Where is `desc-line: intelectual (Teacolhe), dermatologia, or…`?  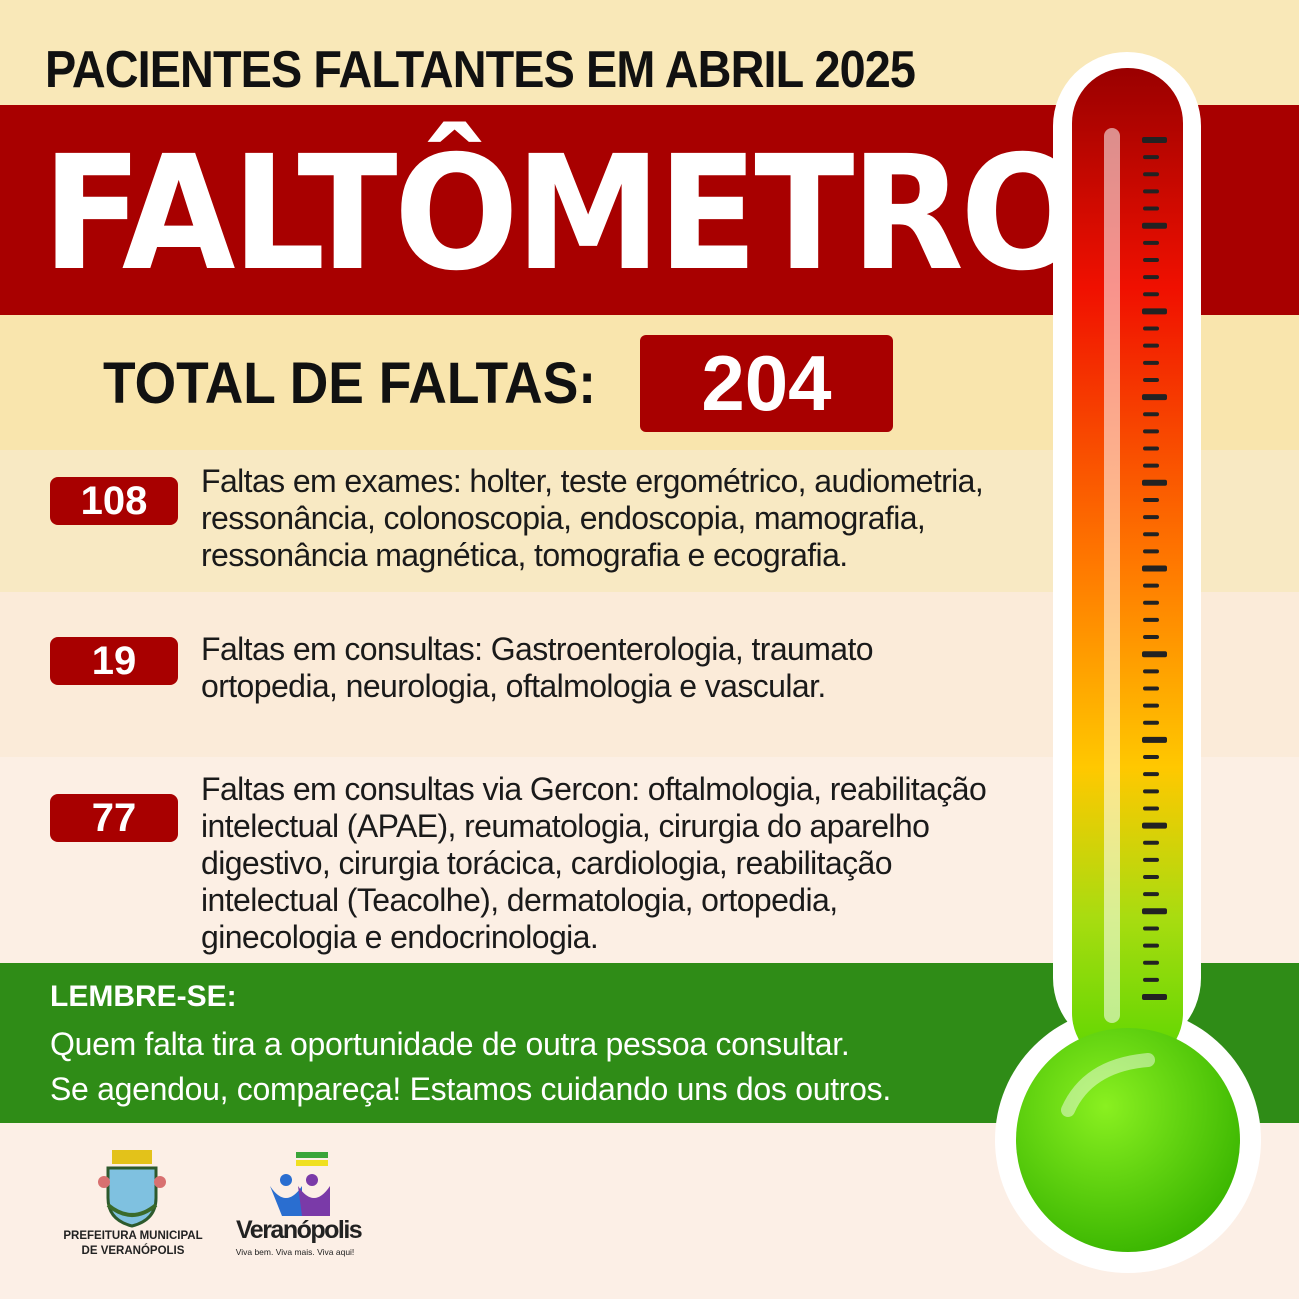
desc-line: intelectual (Teacolhe), dermatologia, or… is located at coordinates (519, 900).